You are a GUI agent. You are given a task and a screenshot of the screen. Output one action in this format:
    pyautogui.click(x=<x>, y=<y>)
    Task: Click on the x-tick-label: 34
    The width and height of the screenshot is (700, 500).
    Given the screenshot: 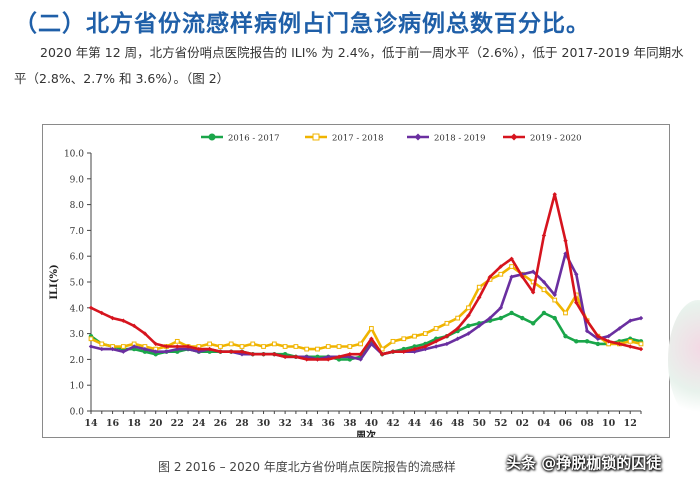 What is the action you would take?
    pyautogui.click(x=307, y=423)
    